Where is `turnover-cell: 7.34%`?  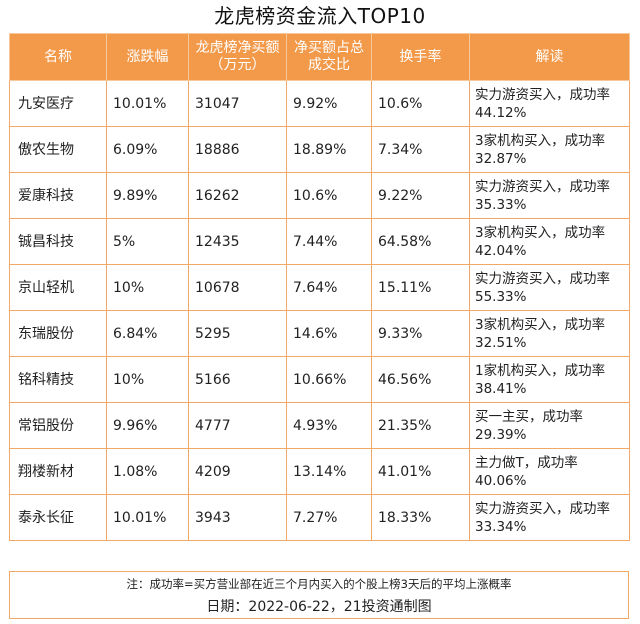 turnover-cell: 7.34% is located at coordinates (420, 149).